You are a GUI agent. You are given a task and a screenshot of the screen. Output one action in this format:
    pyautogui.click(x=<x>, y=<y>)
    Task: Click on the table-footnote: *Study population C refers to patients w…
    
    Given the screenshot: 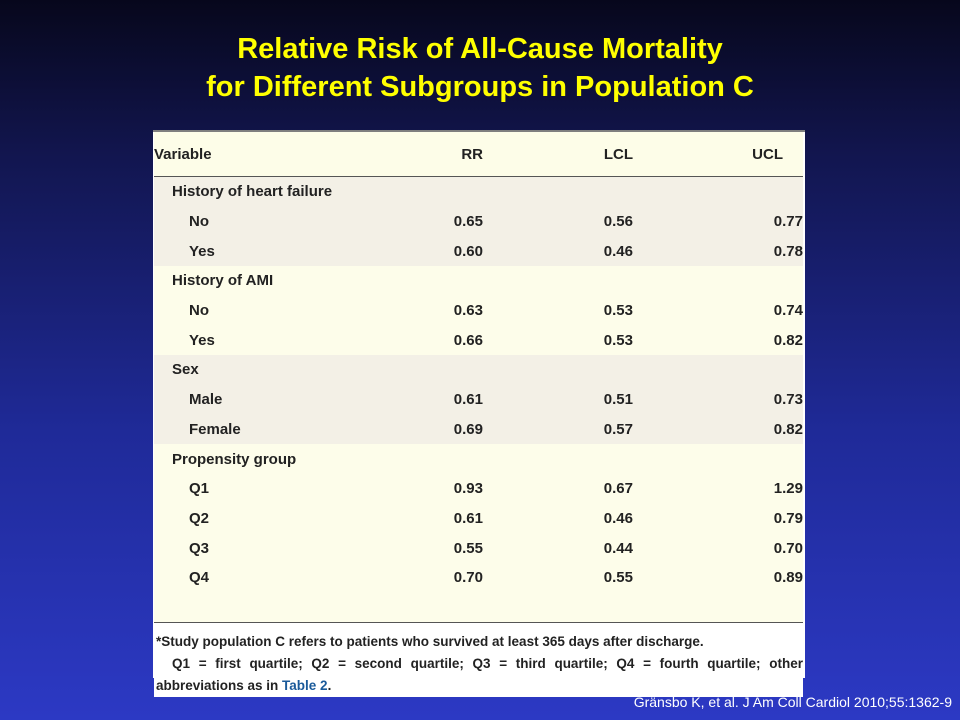 What is the action you would take?
    pyautogui.click(x=478, y=660)
    